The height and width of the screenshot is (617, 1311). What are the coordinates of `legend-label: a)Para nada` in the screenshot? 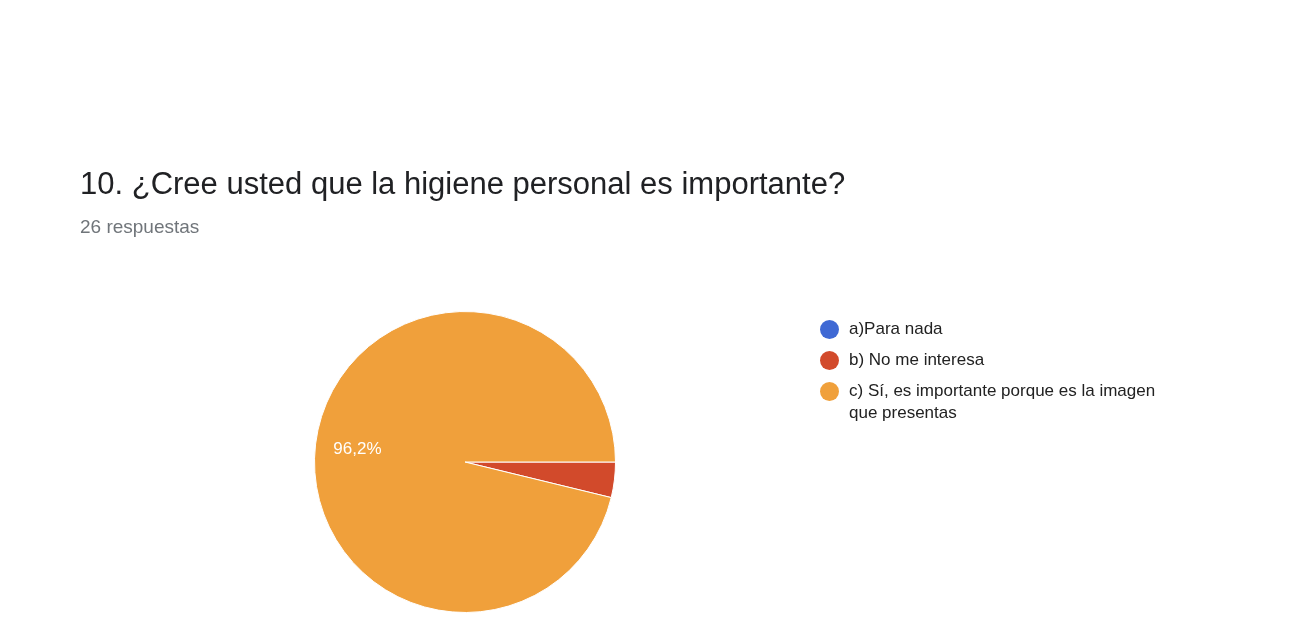 It's located at (896, 329).